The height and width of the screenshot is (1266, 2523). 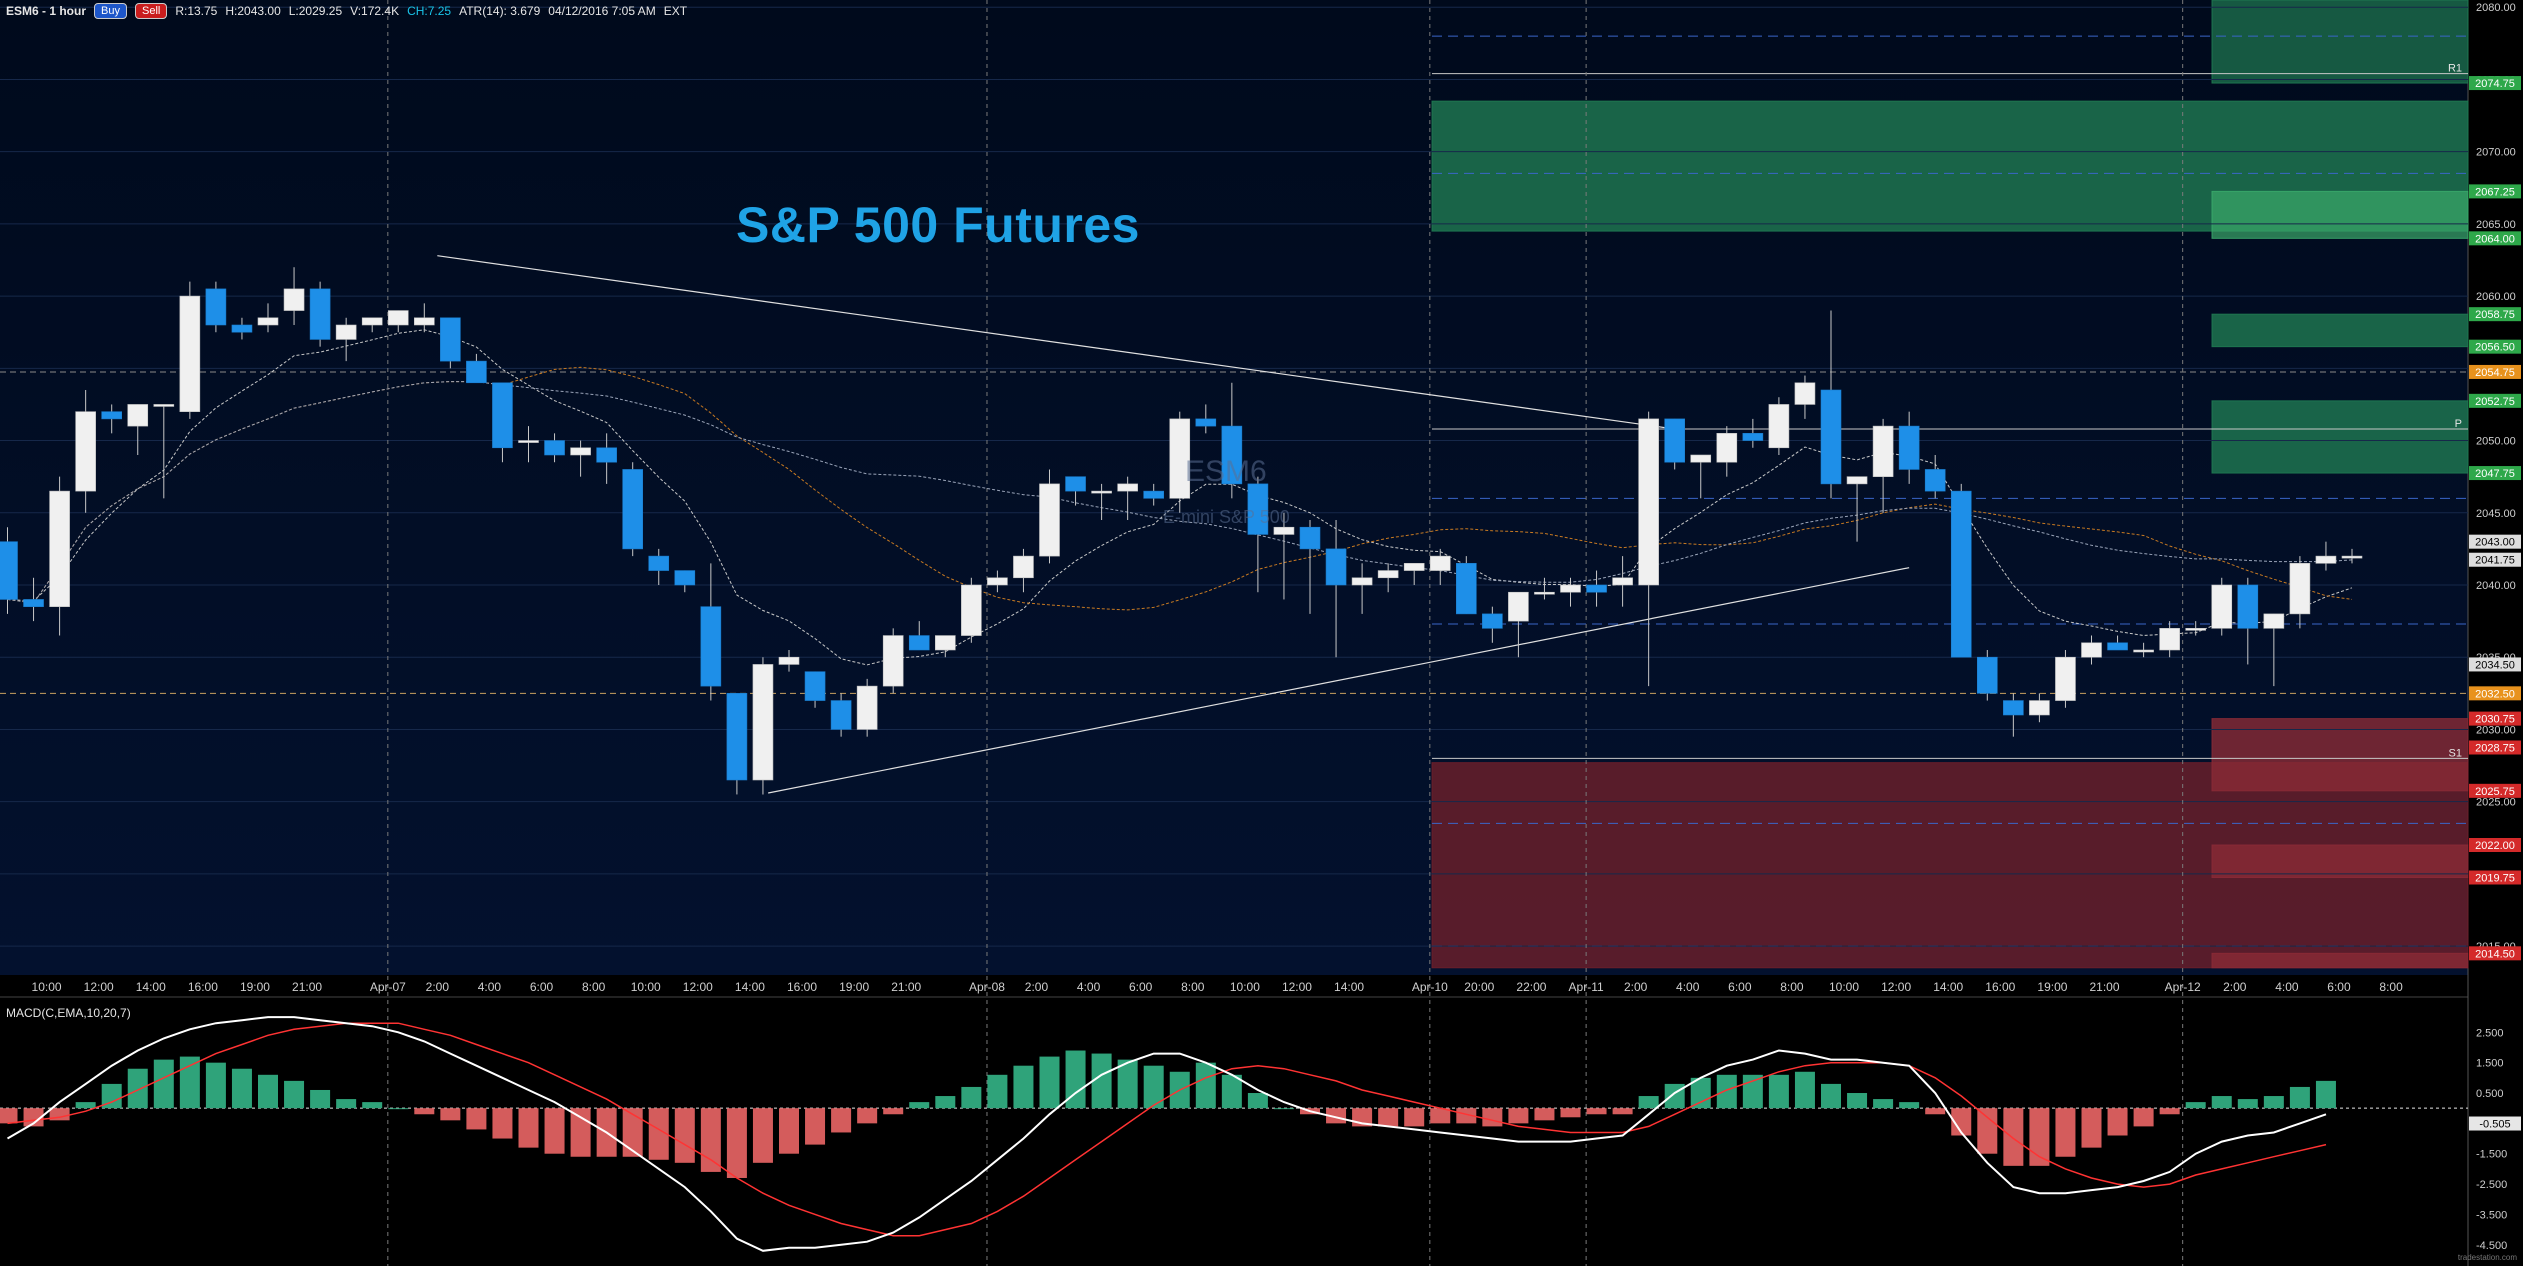 I want to click on macd-tick-label: -2.500, so click(x=2491, y=1185).